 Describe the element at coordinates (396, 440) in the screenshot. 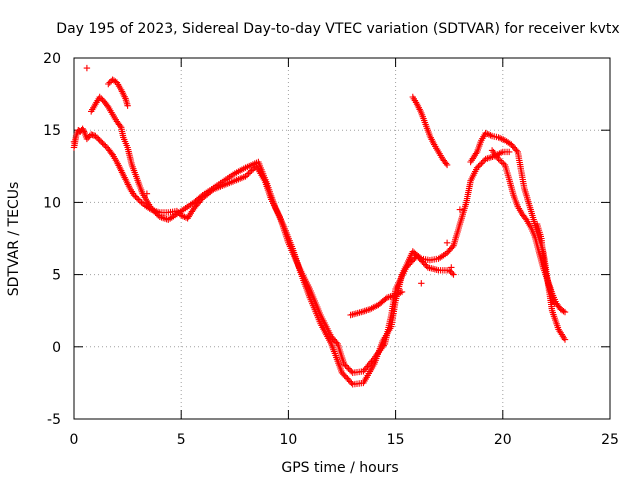

I see `x-tick-label: 15` at that location.